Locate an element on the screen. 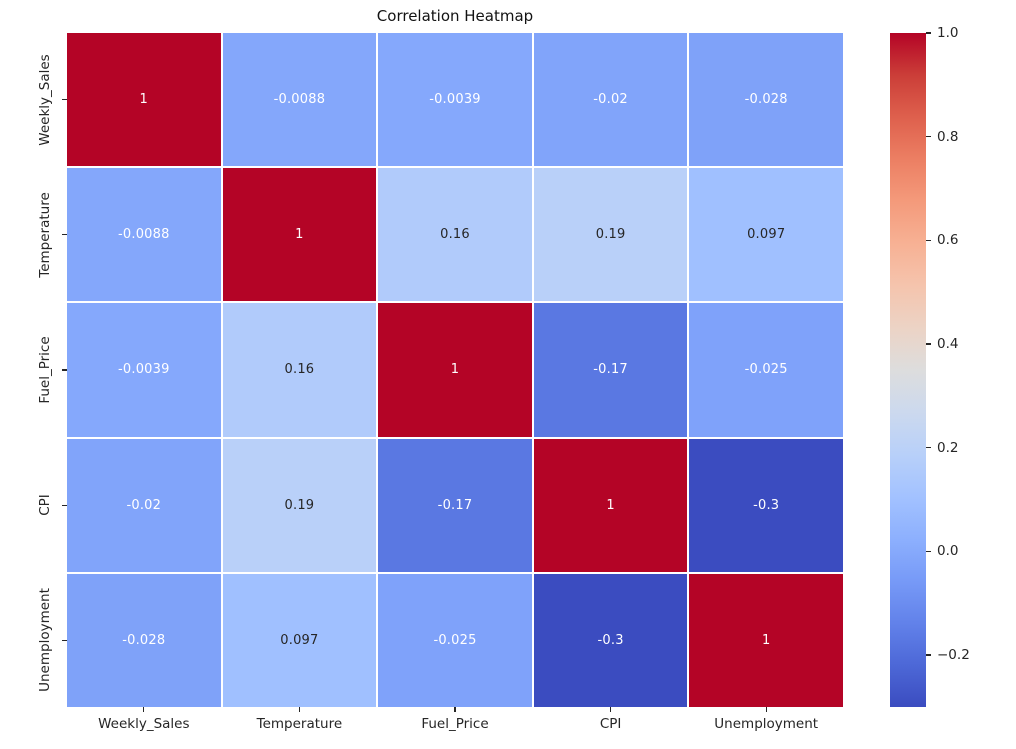 The width and height of the screenshot is (1016, 749). chart-title: Correlation Heatmap is located at coordinates (455, 16).